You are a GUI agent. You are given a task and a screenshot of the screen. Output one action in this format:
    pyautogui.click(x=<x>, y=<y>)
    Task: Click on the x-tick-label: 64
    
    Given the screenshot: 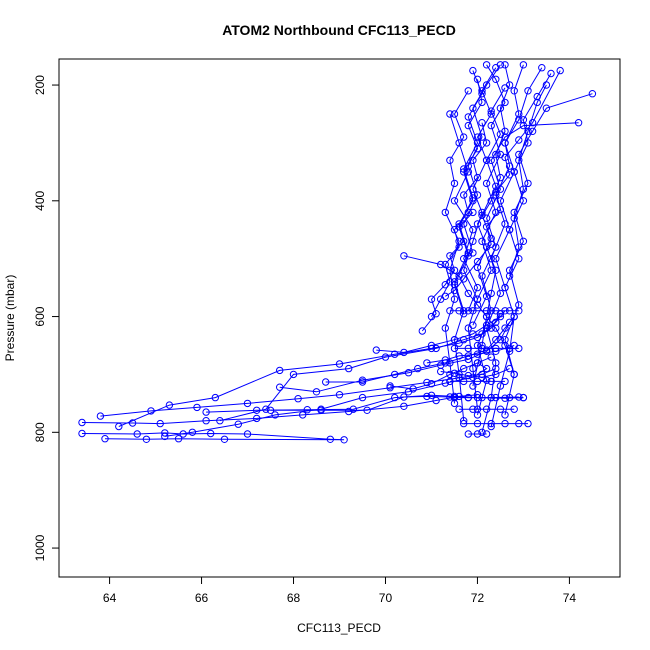 What is the action you would take?
    pyautogui.click(x=110, y=598)
    